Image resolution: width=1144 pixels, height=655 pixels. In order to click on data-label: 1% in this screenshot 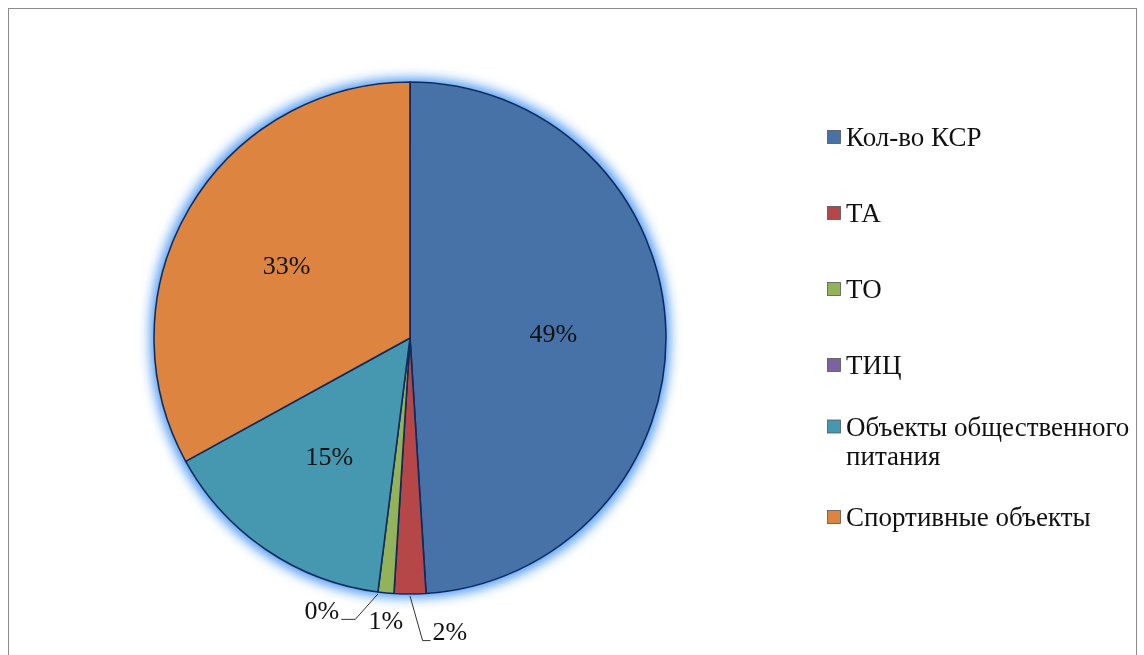, I will do `click(386, 621)`.